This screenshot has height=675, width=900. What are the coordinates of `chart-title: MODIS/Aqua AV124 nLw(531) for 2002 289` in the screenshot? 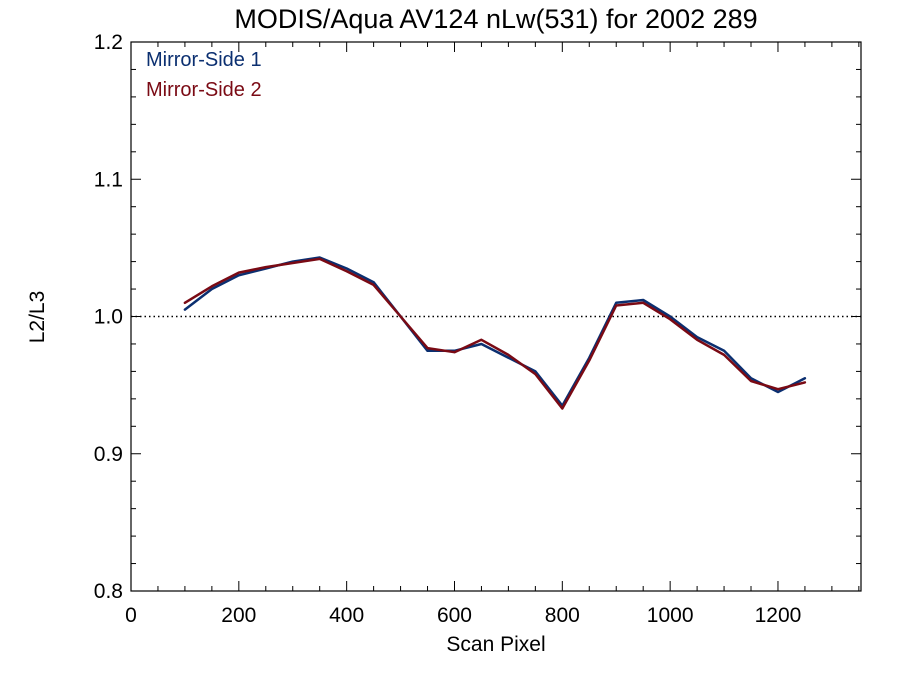 It's located at (495, 19).